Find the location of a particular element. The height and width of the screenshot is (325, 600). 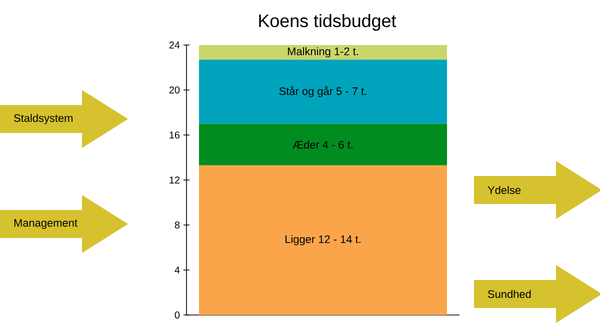

y-tick-label: 8 is located at coordinates (177, 225).